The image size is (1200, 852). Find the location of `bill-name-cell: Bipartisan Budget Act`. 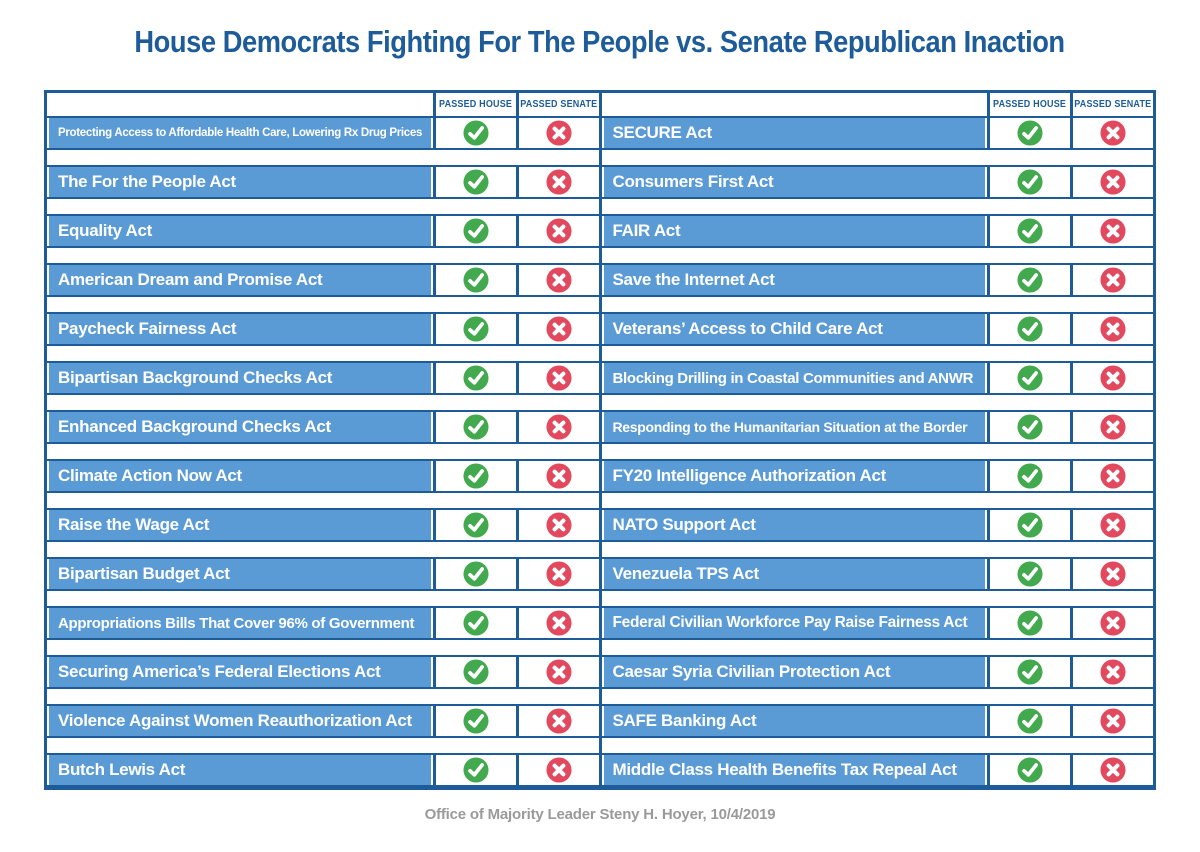

bill-name-cell: Bipartisan Budget Act is located at coordinates (240, 574).